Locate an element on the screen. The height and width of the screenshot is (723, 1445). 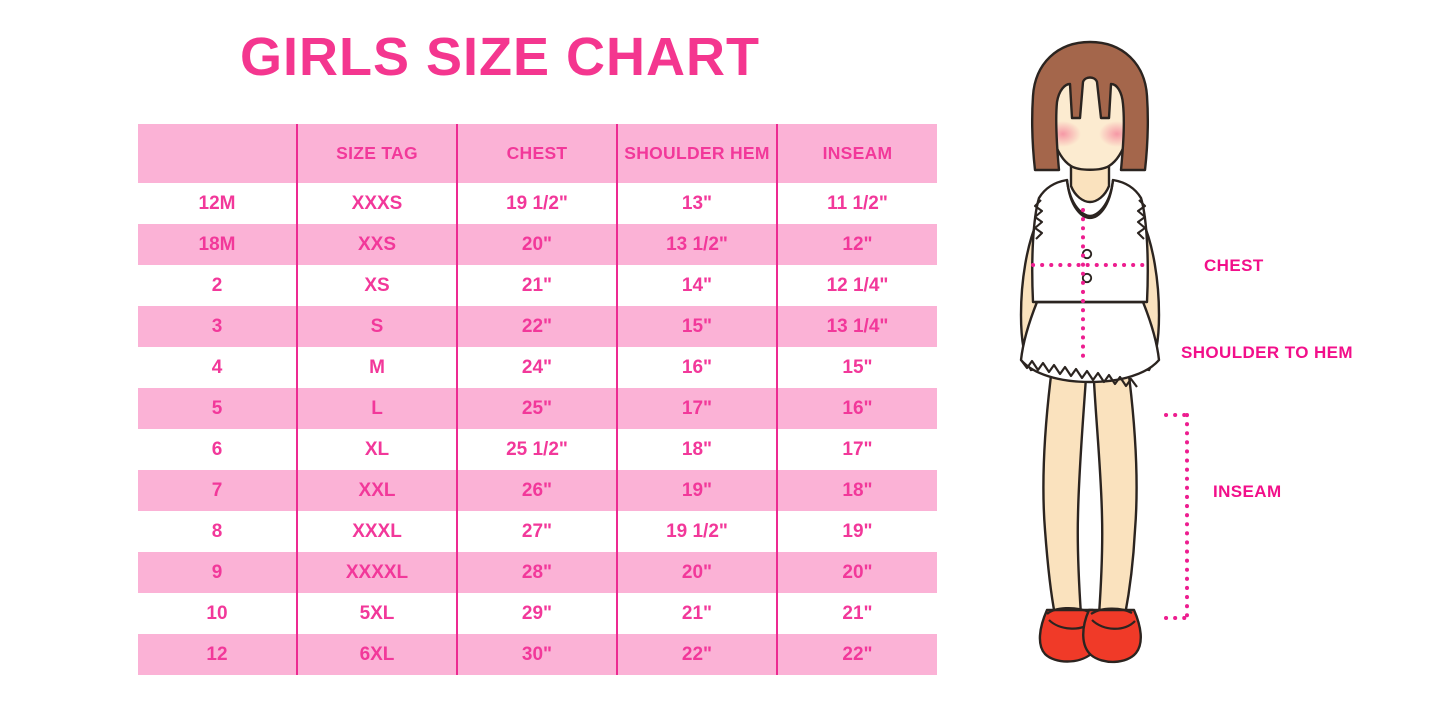
left-leg-shape is located at coordinates (1065, 487).